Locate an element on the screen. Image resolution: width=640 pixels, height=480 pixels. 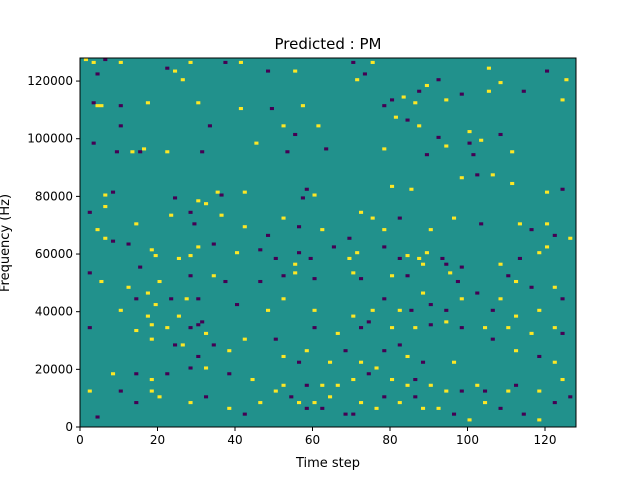
x-axis-label: Time step is located at coordinates (327, 463).